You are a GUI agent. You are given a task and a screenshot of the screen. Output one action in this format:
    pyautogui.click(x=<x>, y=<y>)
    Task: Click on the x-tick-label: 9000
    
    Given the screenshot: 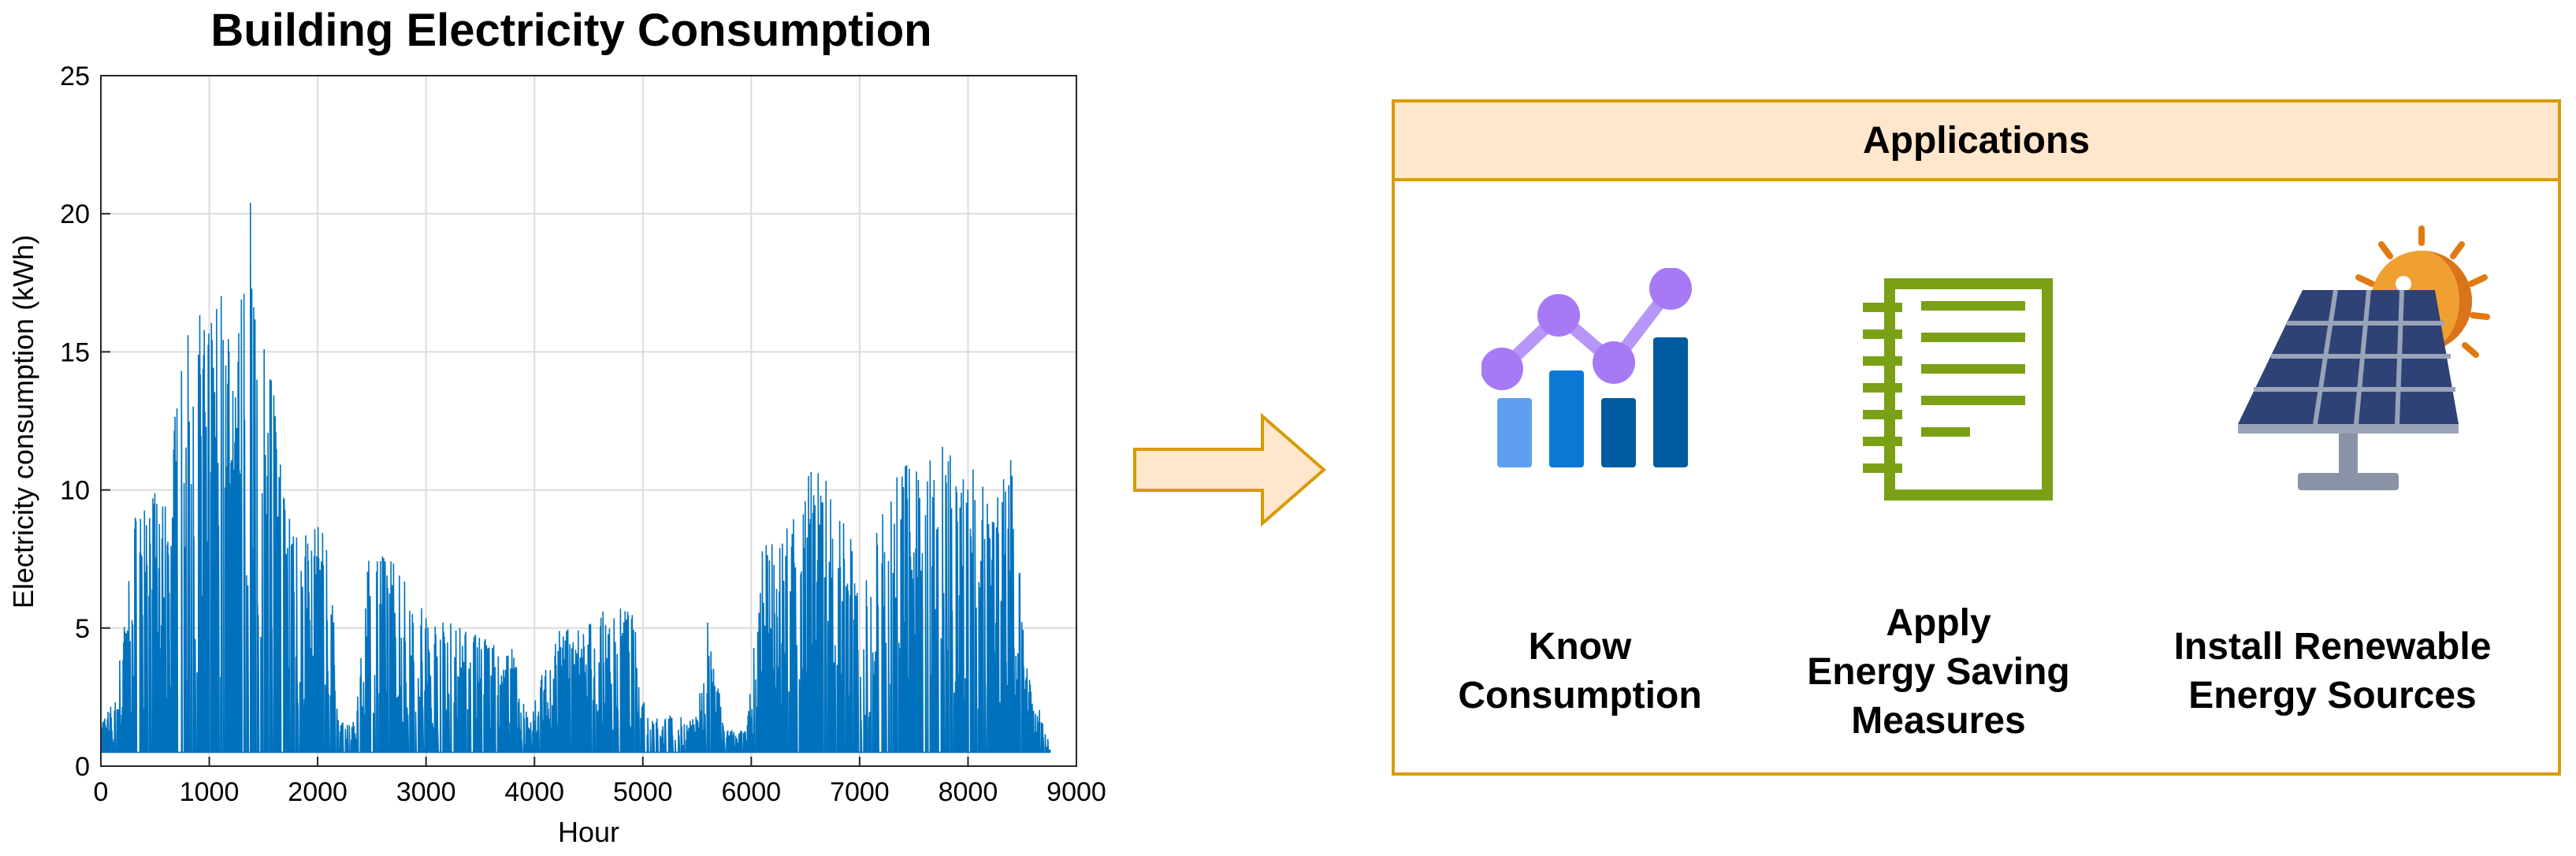 What is the action you would take?
    pyautogui.click(x=1076, y=792)
    